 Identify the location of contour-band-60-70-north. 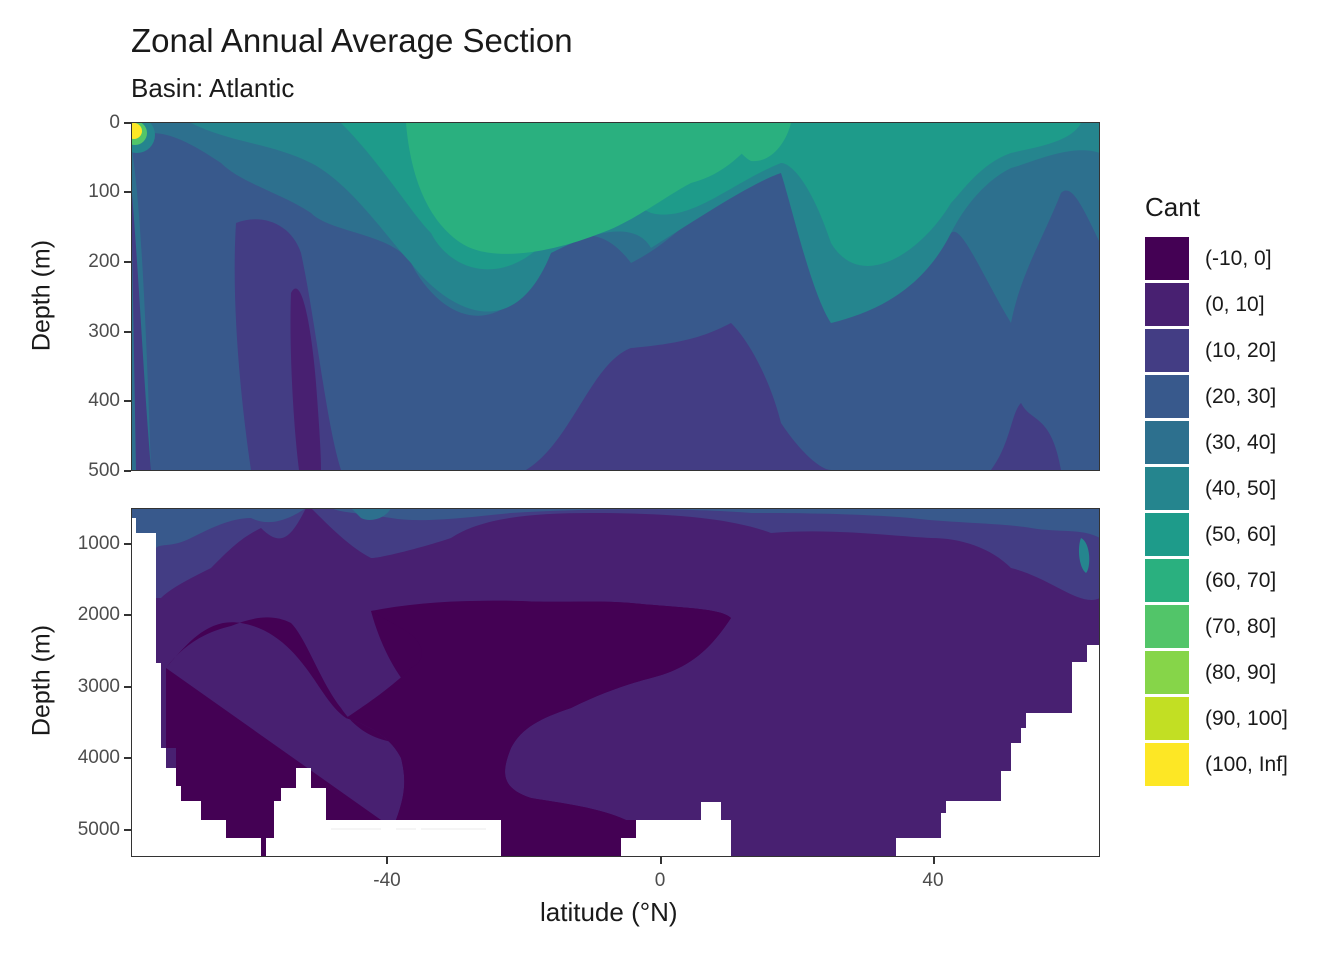
(760, 142).